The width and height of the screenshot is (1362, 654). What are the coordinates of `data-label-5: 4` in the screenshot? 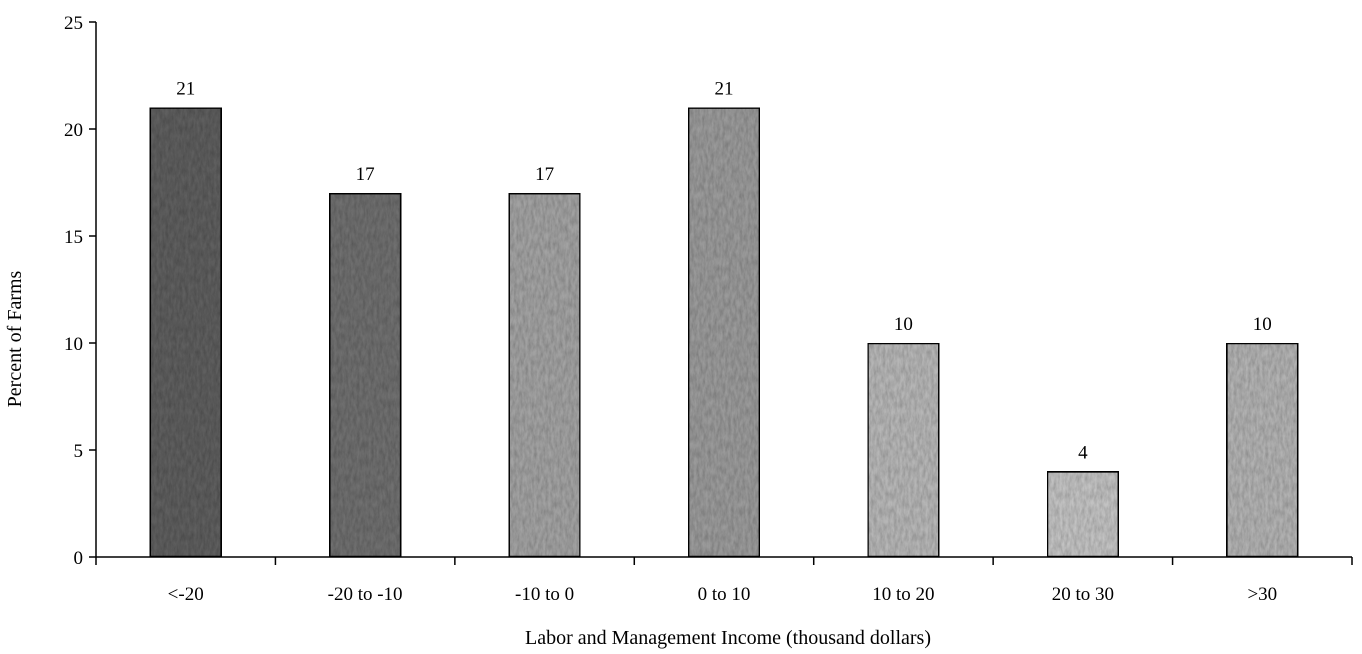 It's located at (1083, 452).